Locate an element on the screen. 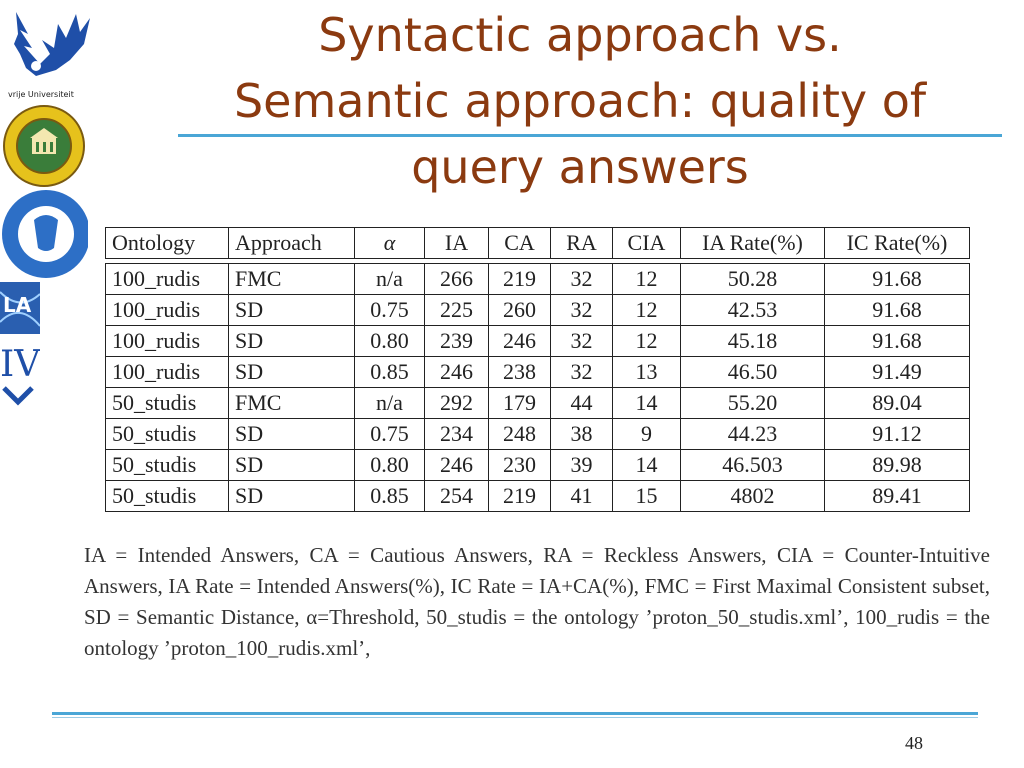 The width and height of the screenshot is (1024, 768). table-row: 100_rudis SD 0.75 225 260 32 12 42.53 91.68 is located at coordinates (537, 310).